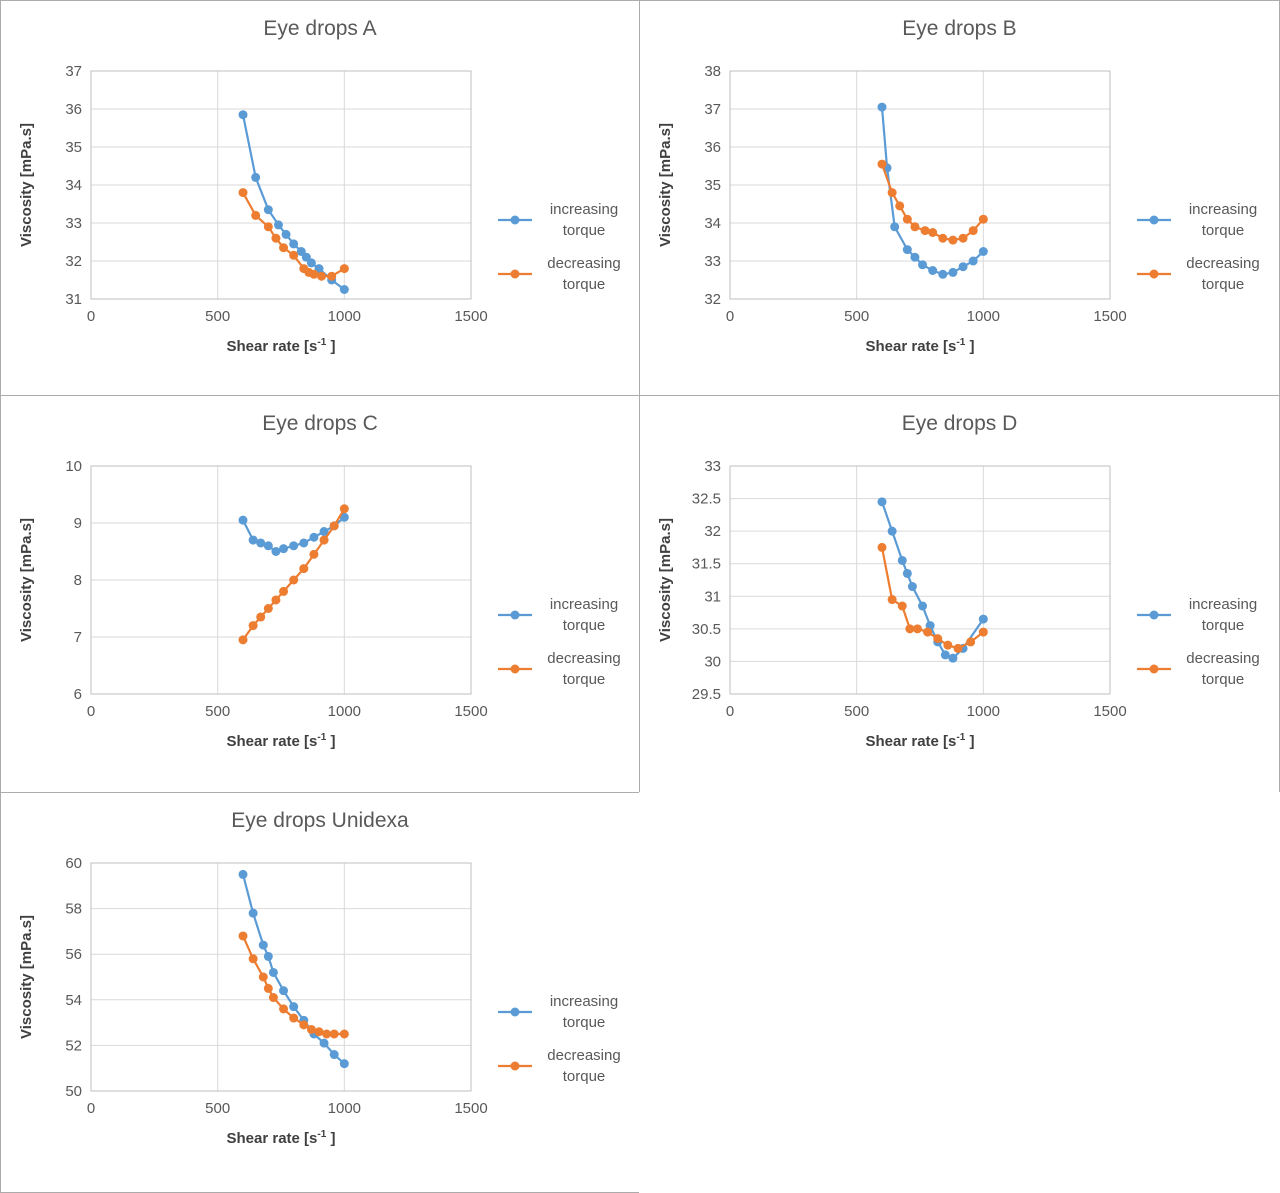 The width and height of the screenshot is (1280, 1193). I want to click on y-tick-label: 7, so click(78, 637).